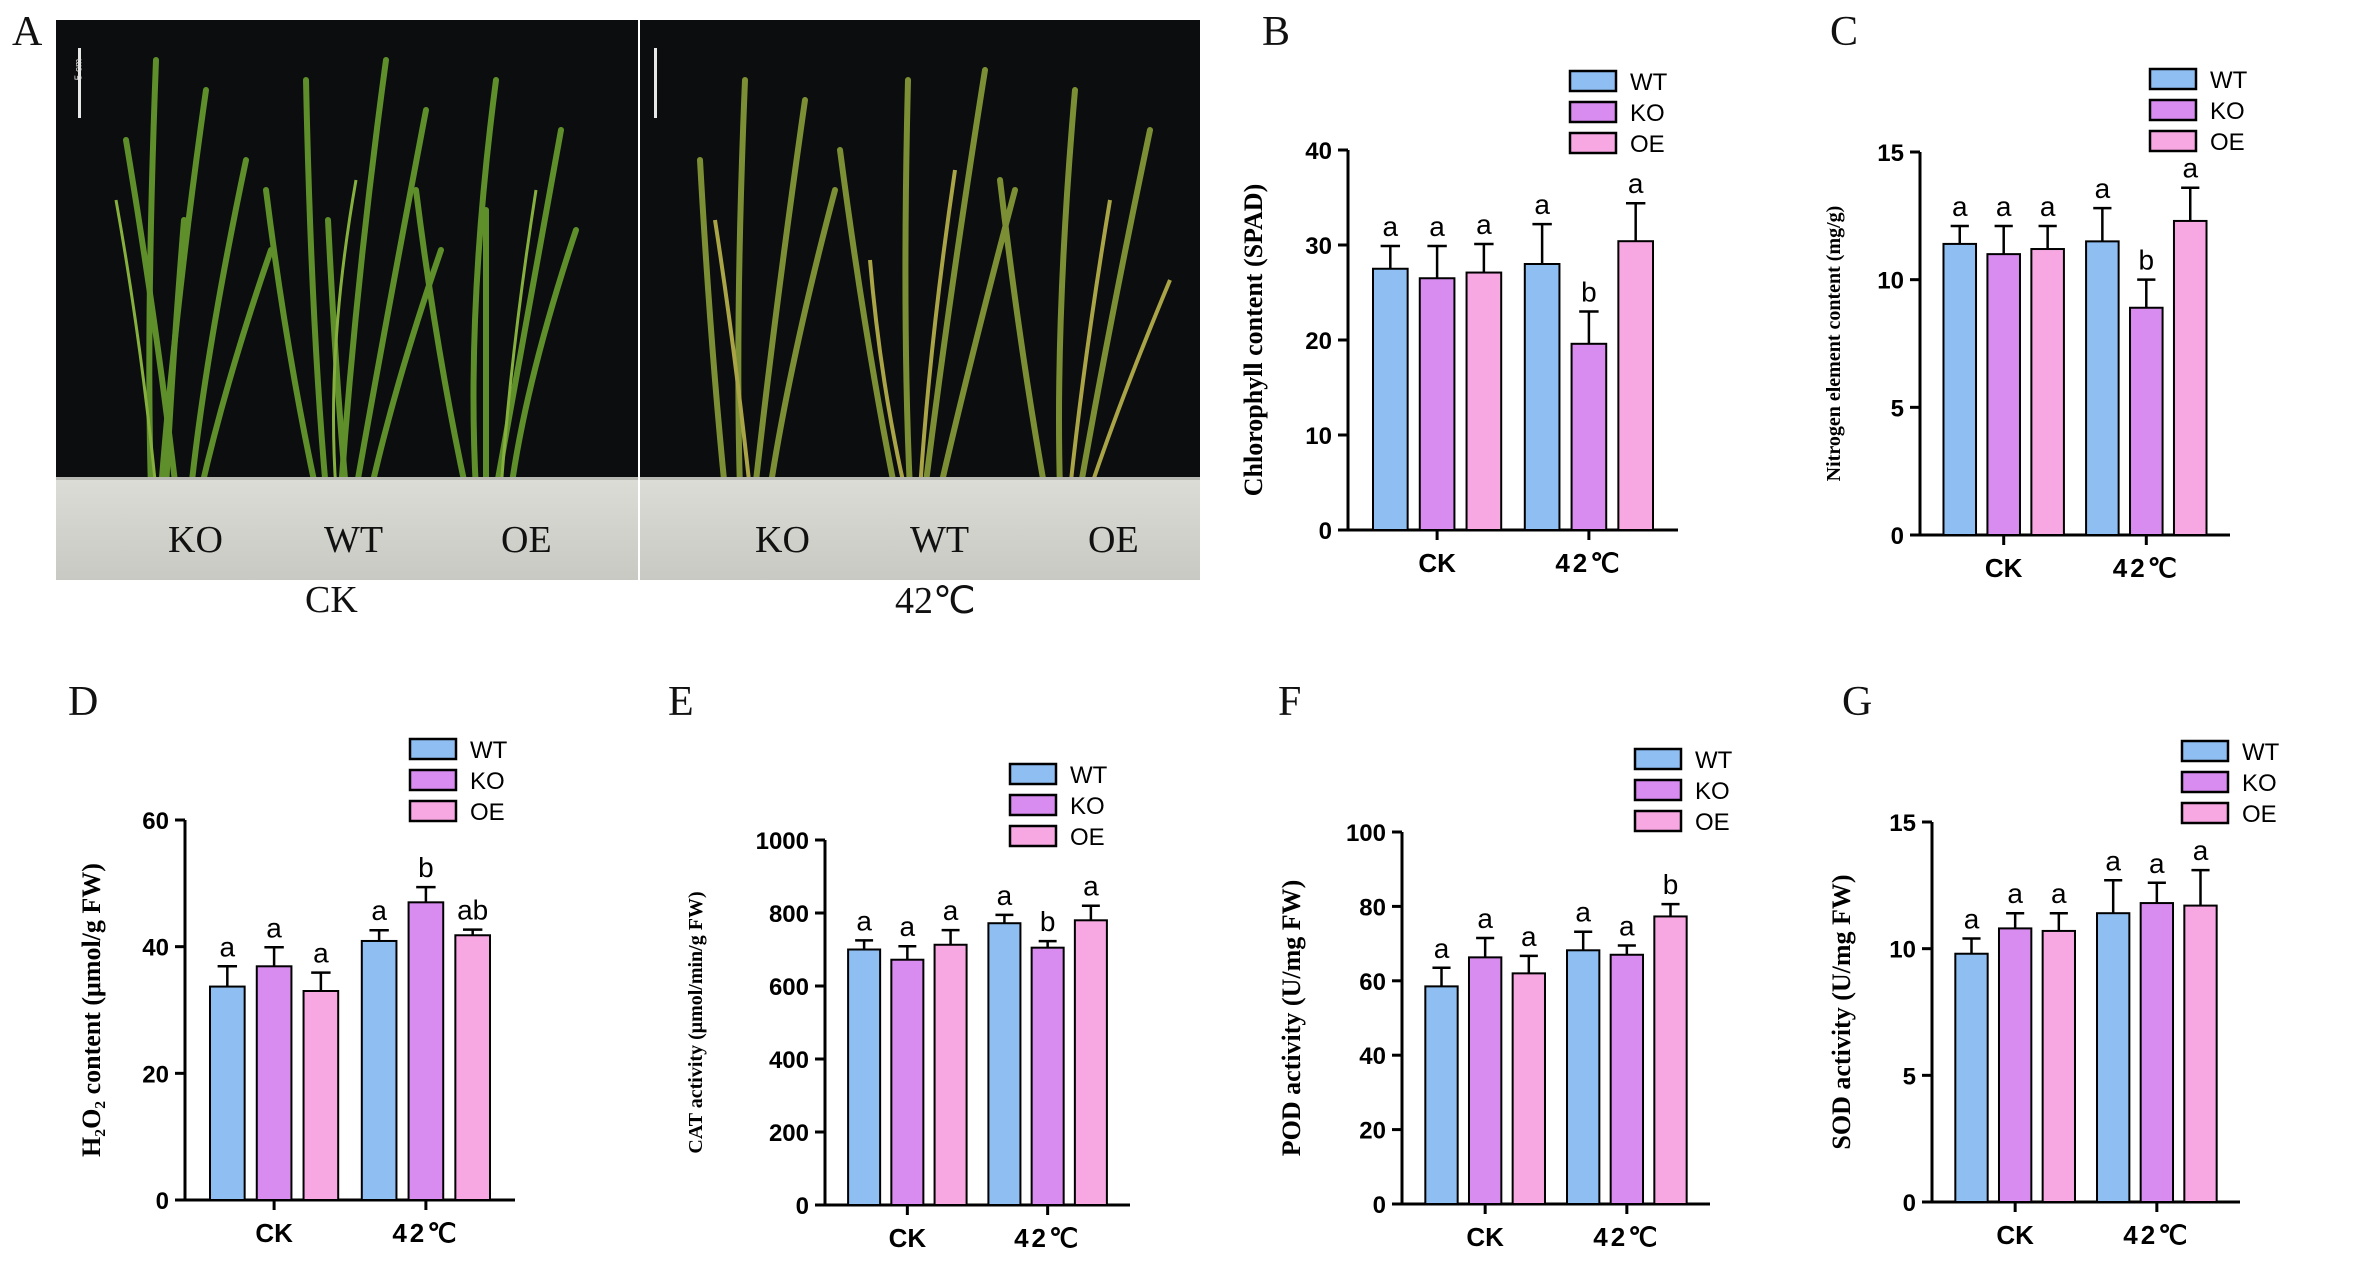 The image size is (2374, 1280). What do you see at coordinates (1318, 246) in the screenshot?
I see `y-tick-label: 30` at bounding box center [1318, 246].